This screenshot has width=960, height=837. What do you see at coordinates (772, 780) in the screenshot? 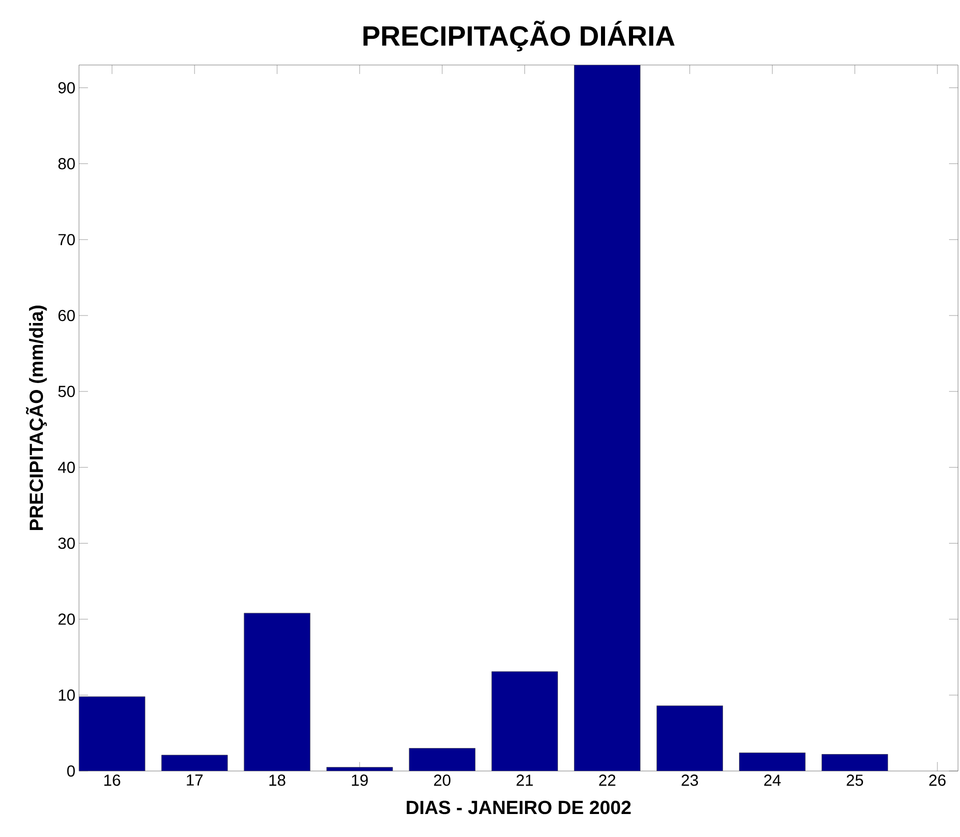
I see `x-tick-label: 24` at bounding box center [772, 780].